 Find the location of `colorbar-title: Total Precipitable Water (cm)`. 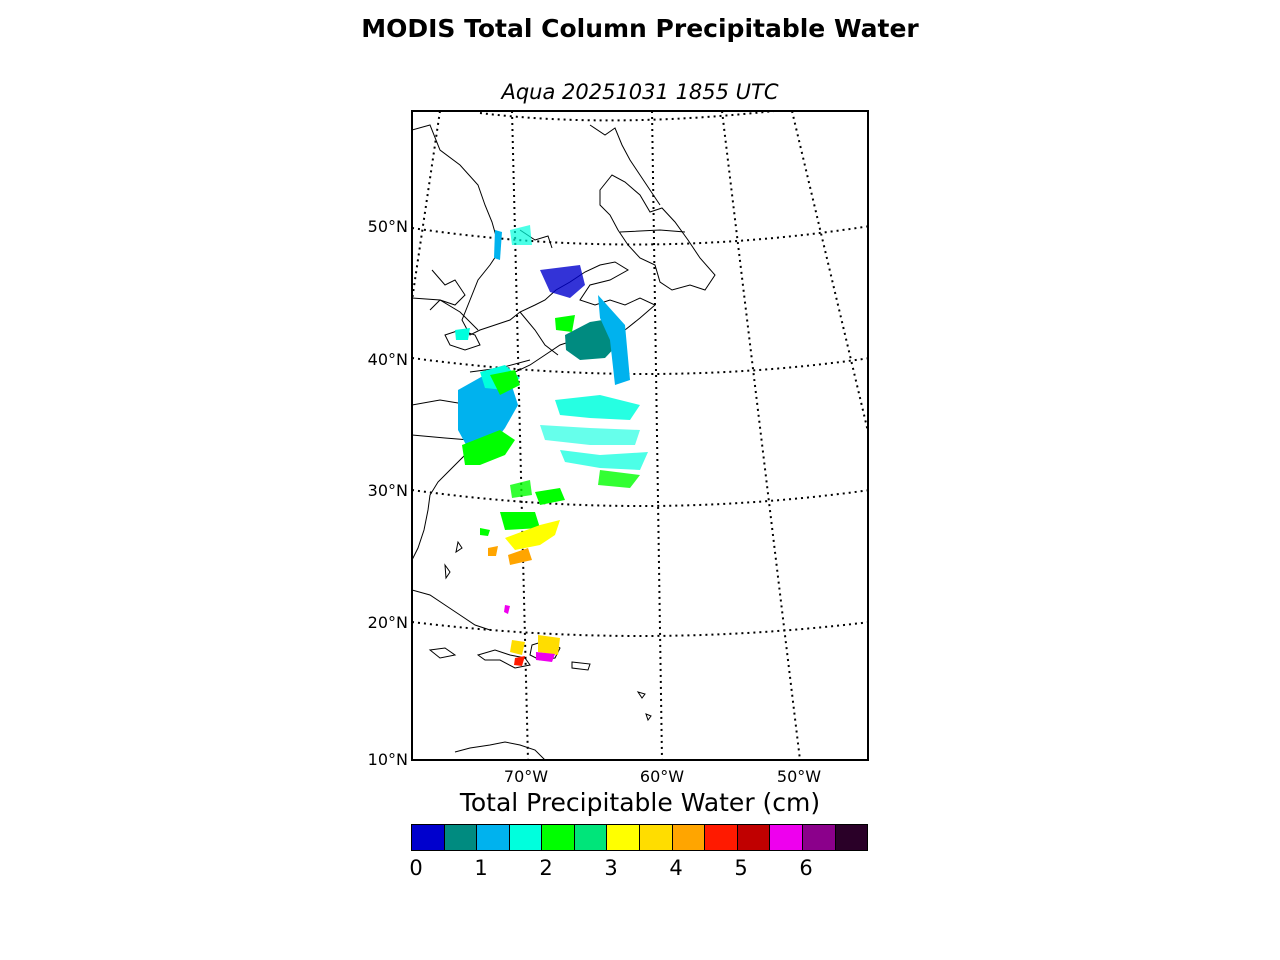

colorbar-title: Total Precipitable Water (cm) is located at coordinates (640, 802).